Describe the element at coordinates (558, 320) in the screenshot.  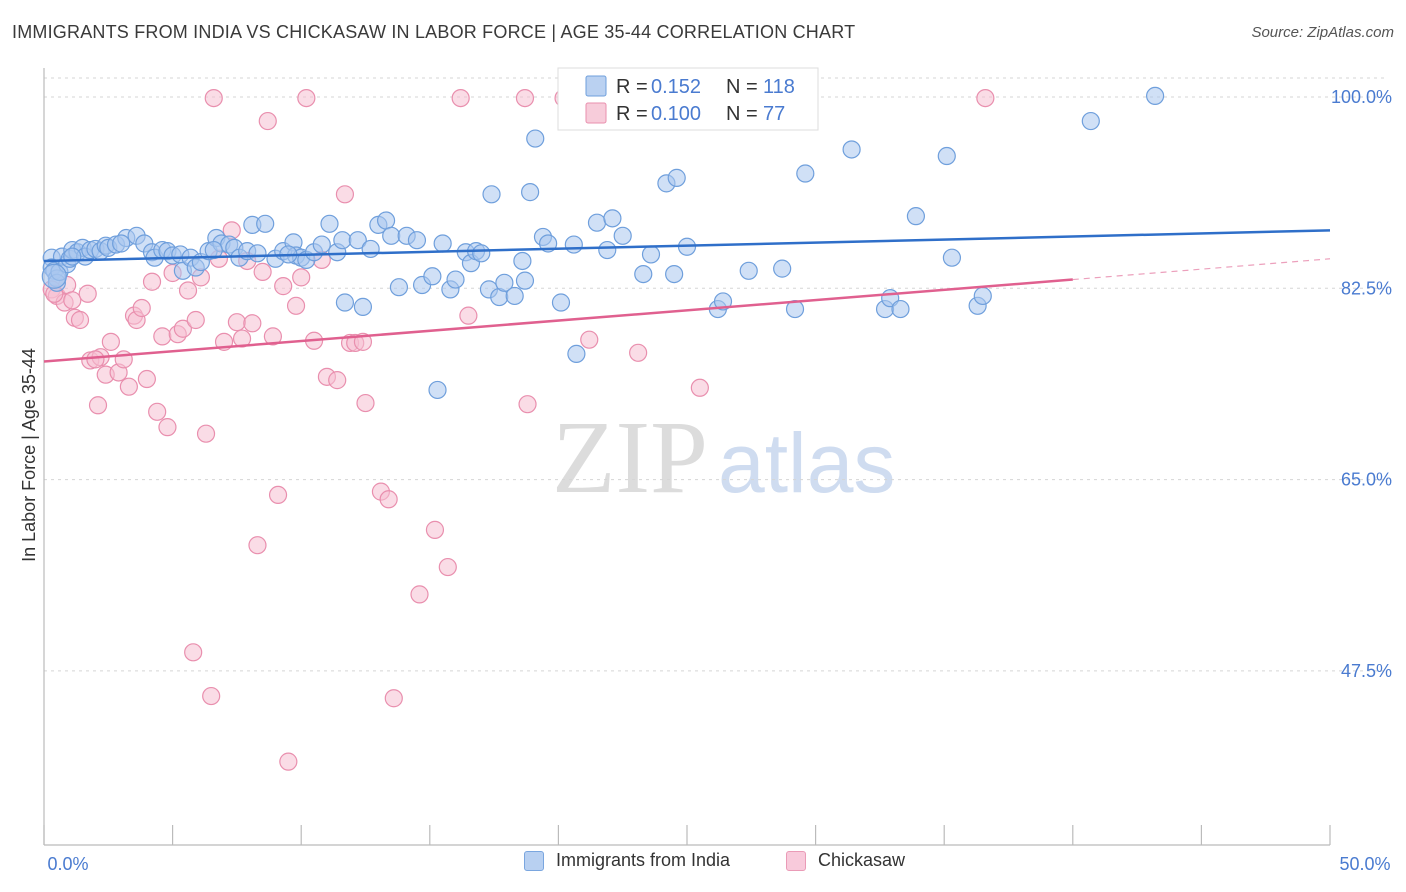
I see `chickasaw-trend-line` at that location.